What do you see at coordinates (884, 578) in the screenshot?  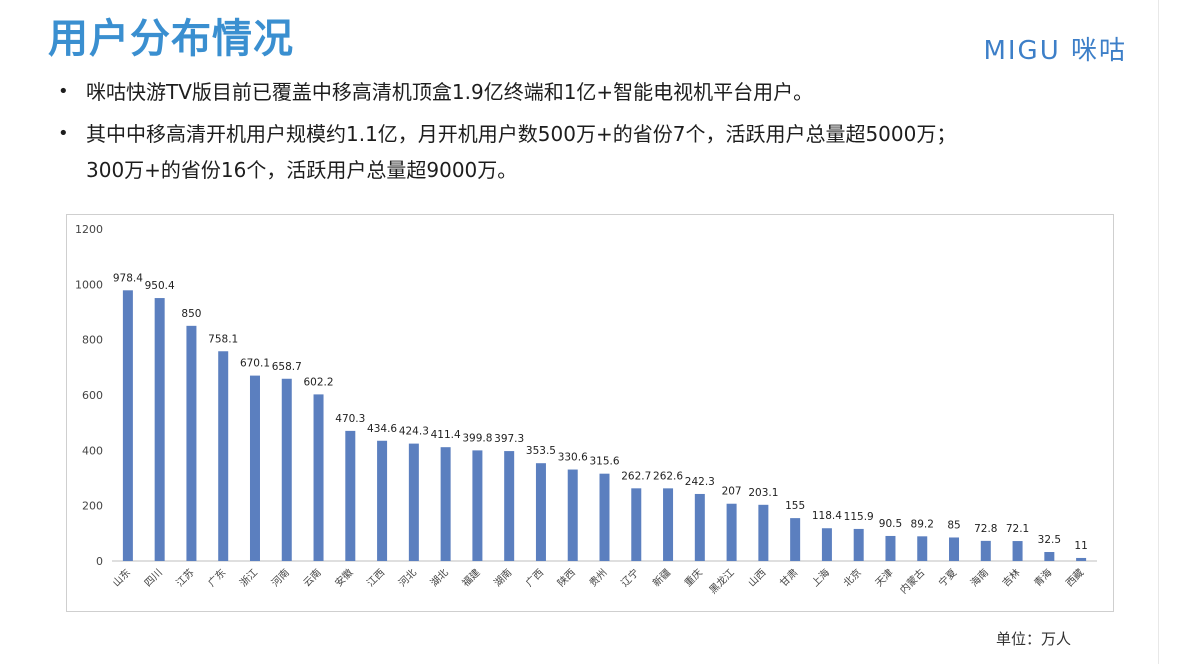 I see `category-label: 天津` at bounding box center [884, 578].